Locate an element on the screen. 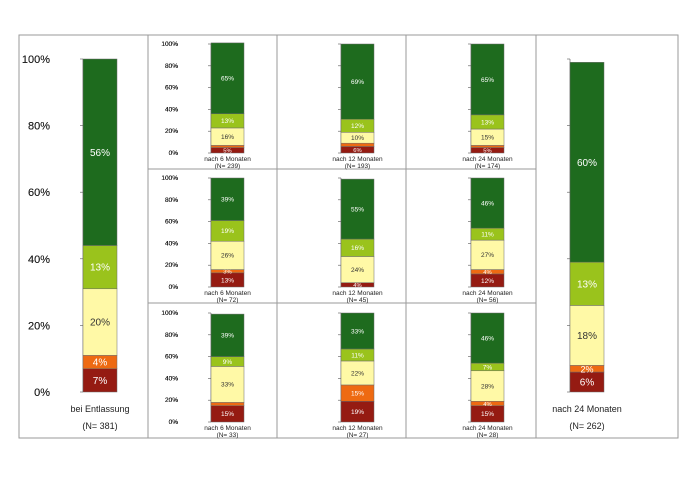  data-label: 9% is located at coordinates (228, 362).